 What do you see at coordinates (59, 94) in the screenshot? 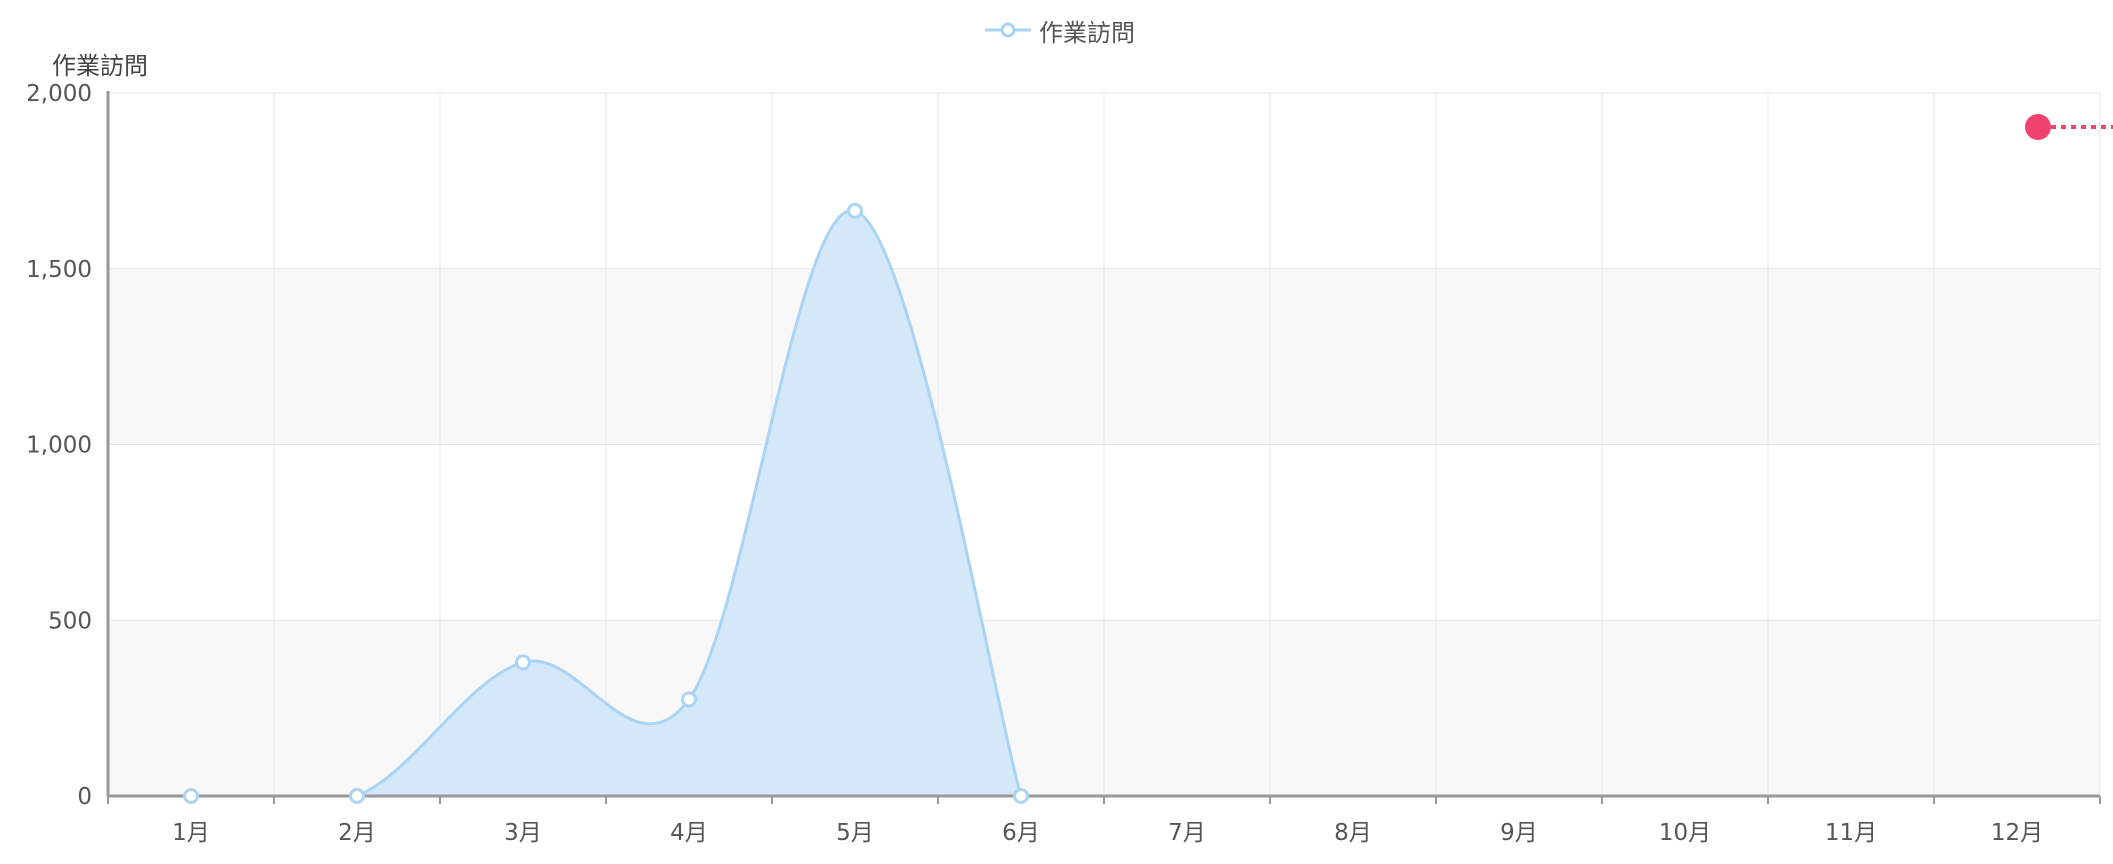
I see `y-tick-label: 2,000` at bounding box center [59, 94].